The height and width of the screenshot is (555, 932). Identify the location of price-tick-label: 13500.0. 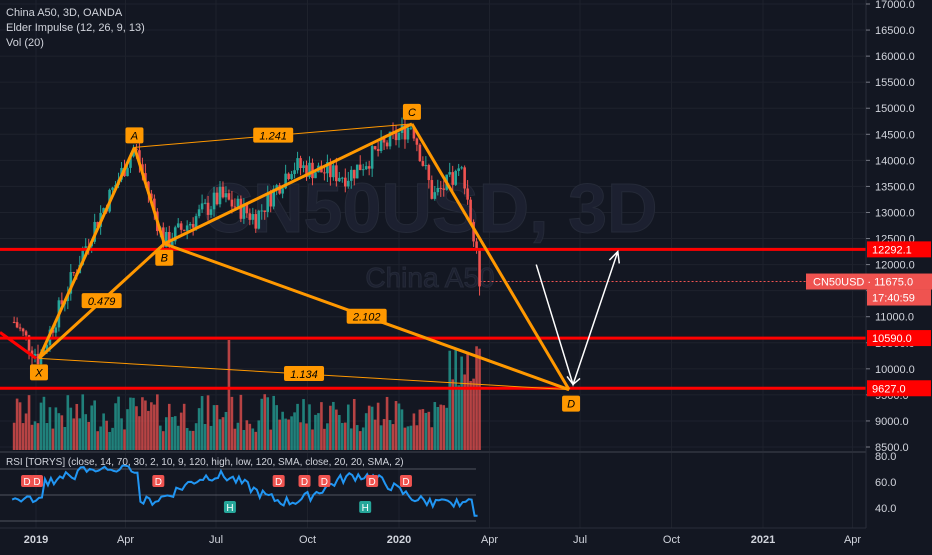
(895, 187).